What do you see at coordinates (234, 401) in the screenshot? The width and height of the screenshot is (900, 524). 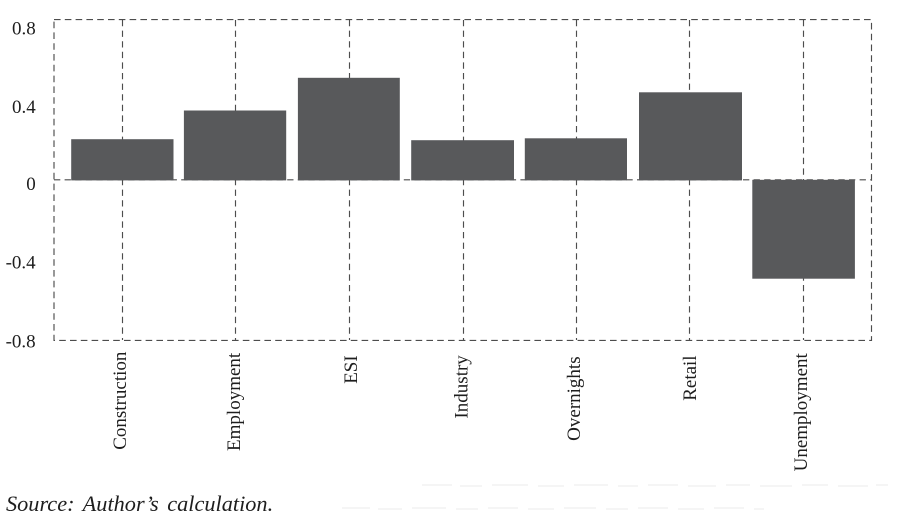 I see `svg-text: Employment` at bounding box center [234, 401].